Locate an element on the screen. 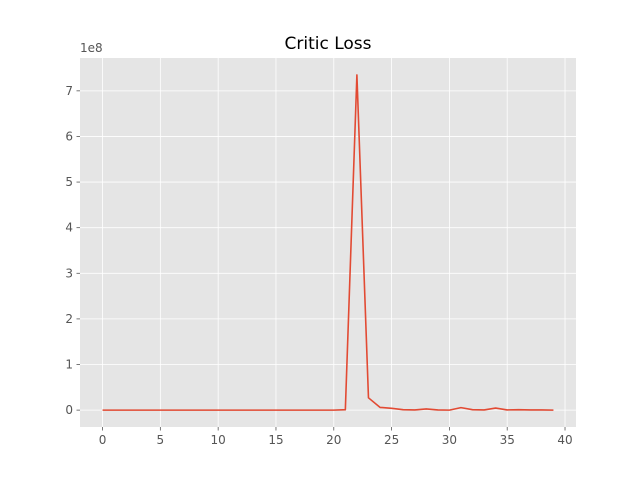 The width and height of the screenshot is (640, 480). x-tick-label: 5 is located at coordinates (161, 440).